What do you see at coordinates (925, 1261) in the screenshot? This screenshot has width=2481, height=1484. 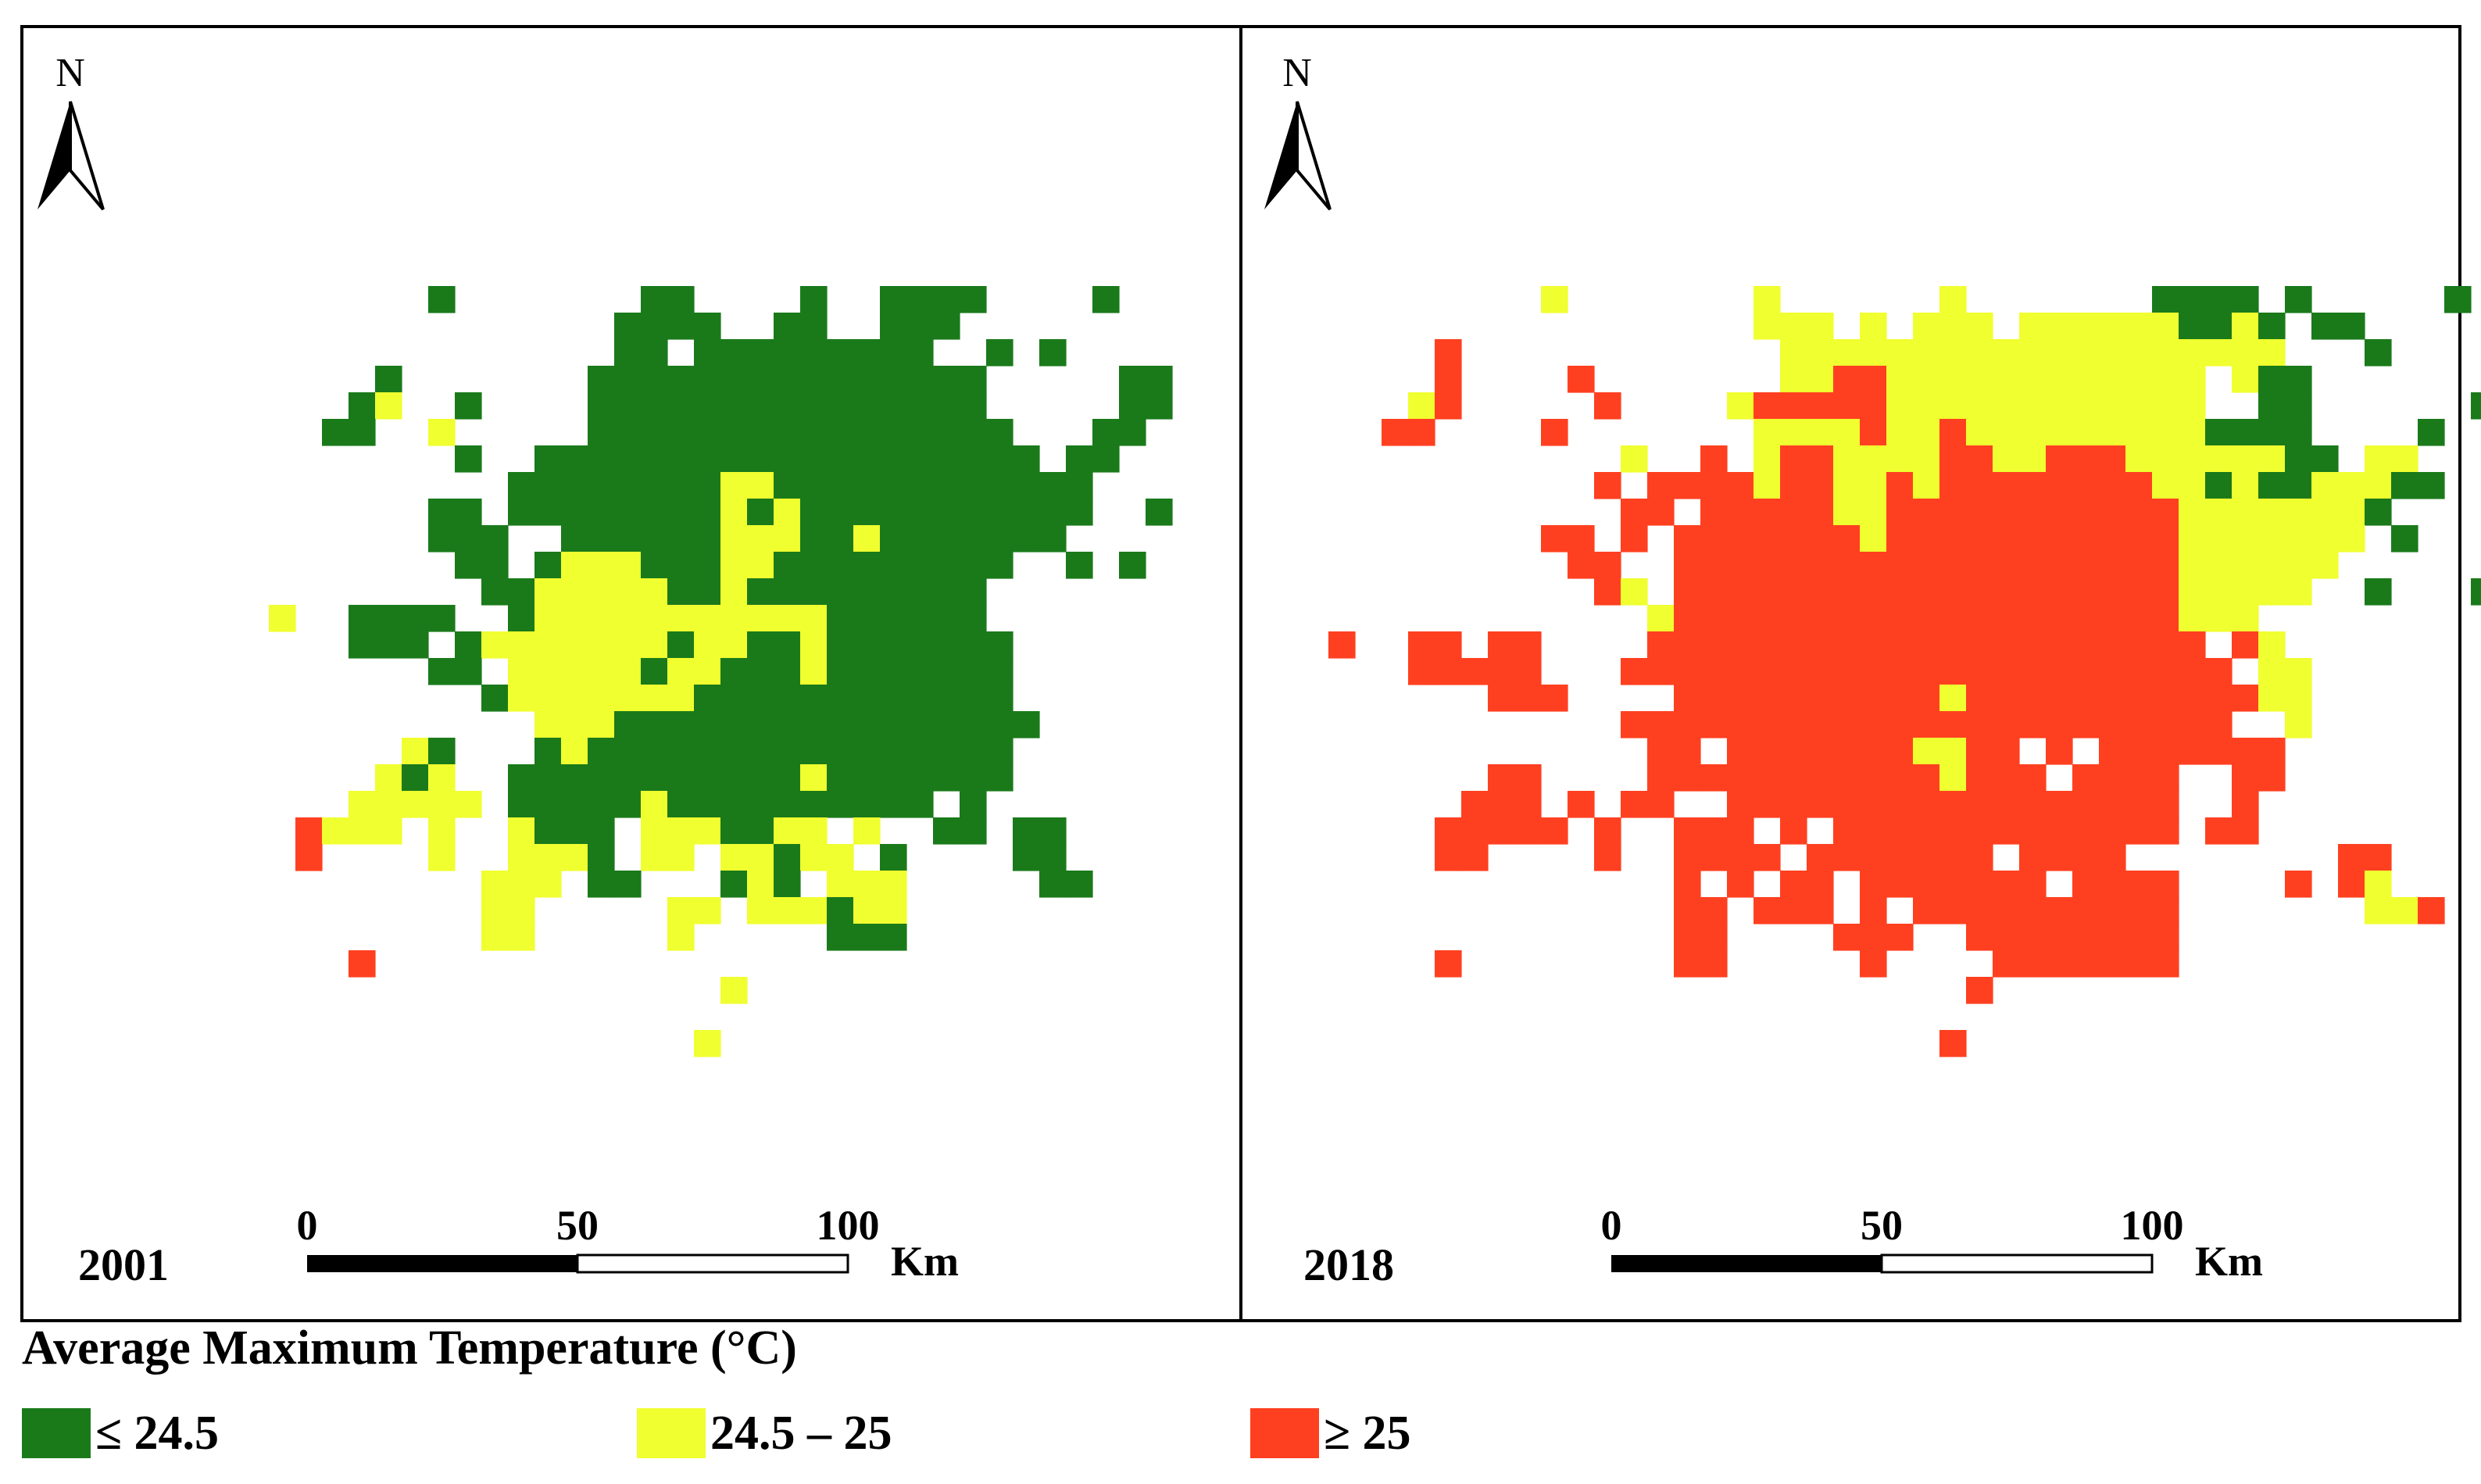 I see `scale-unit: Km` at bounding box center [925, 1261].